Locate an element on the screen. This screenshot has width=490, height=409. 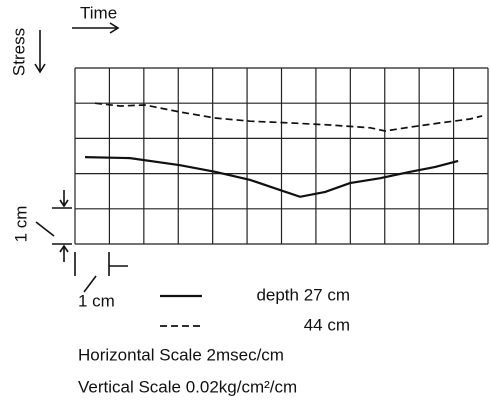
vertical-scale-note: Vertical Scale 0.02kg/cm²/cm is located at coordinates (187, 386).